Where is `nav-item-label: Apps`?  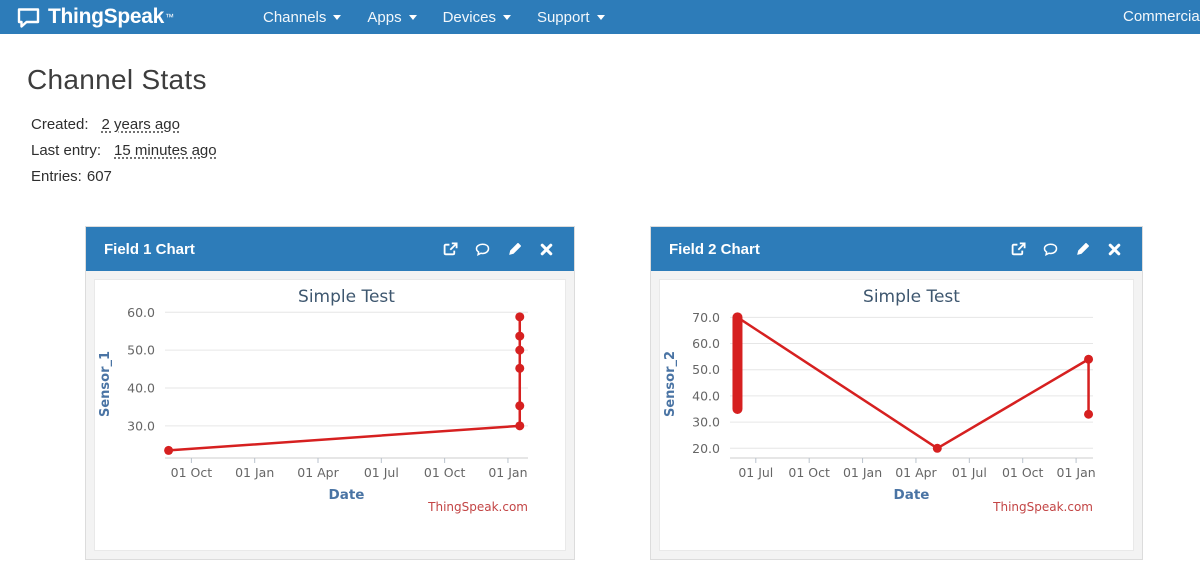 nav-item-label: Apps is located at coordinates (384, 17).